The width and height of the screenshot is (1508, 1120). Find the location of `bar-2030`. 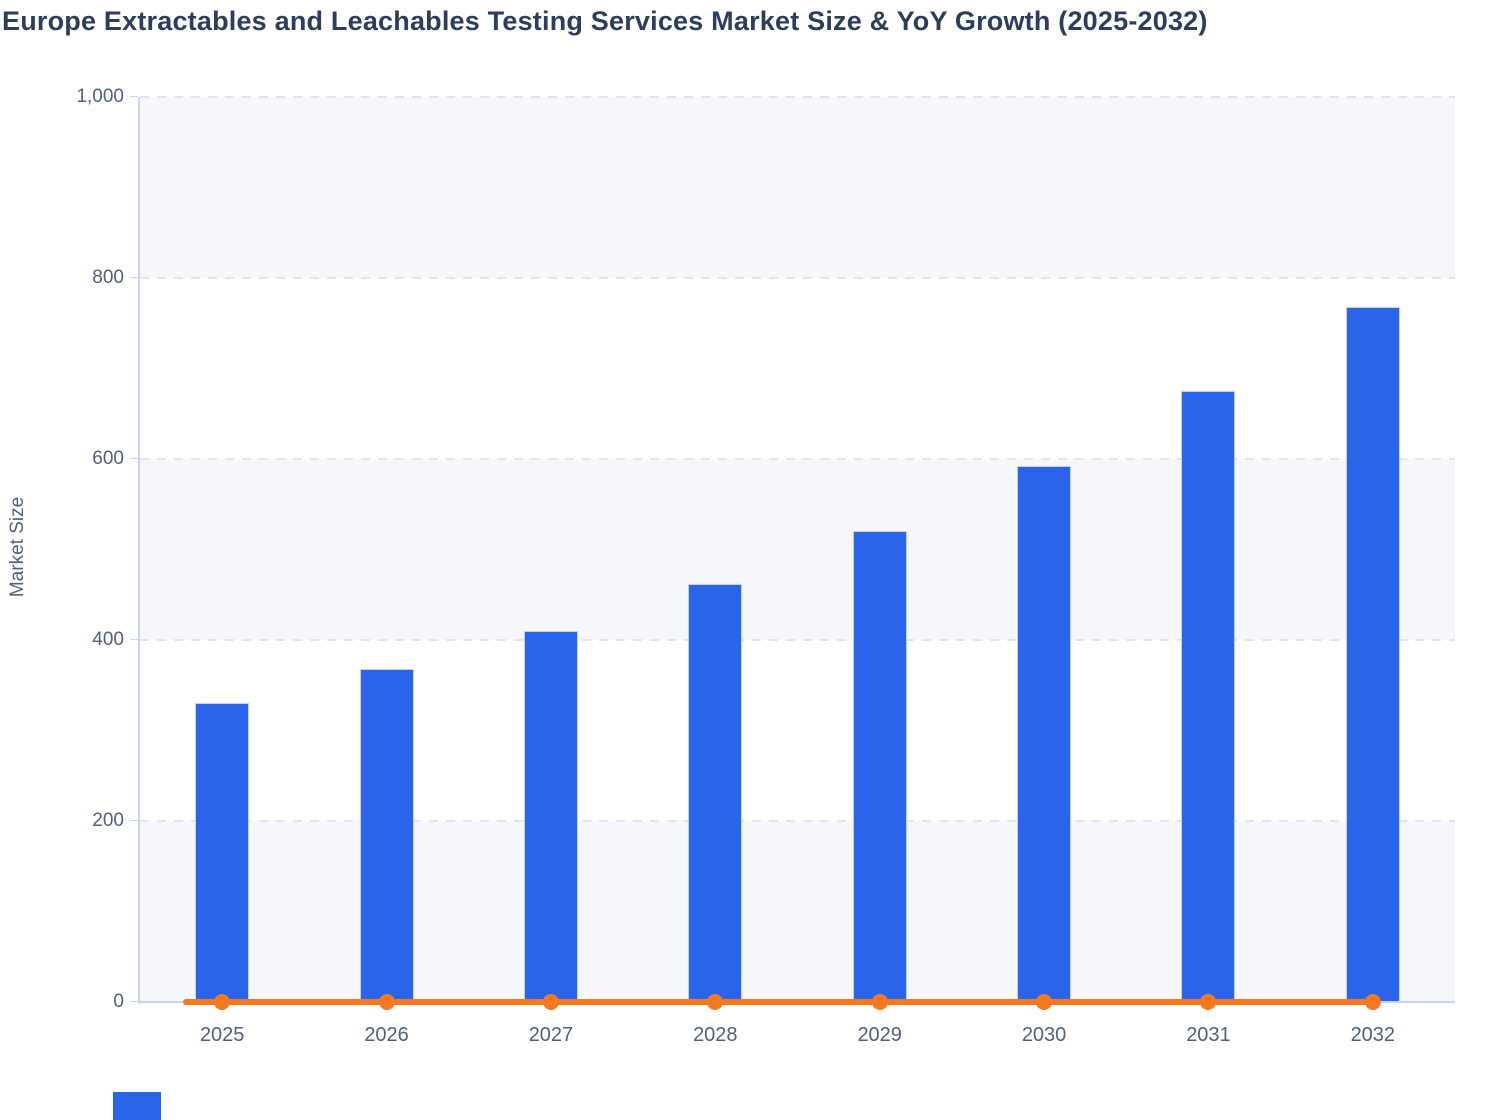

bar-2030 is located at coordinates (1044, 734).